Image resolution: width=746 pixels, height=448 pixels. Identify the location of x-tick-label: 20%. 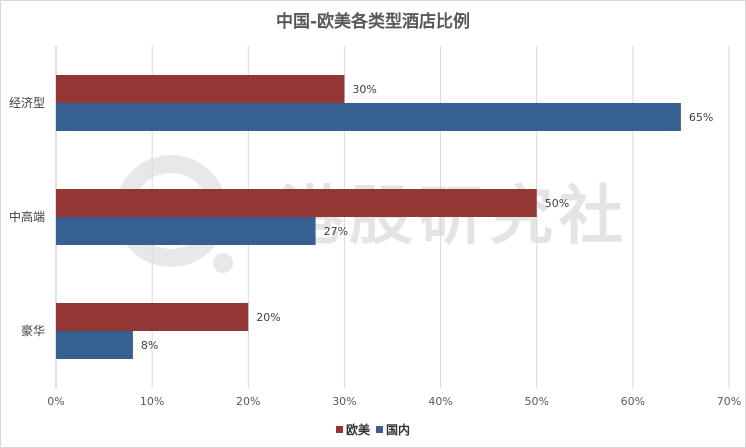
(248, 401).